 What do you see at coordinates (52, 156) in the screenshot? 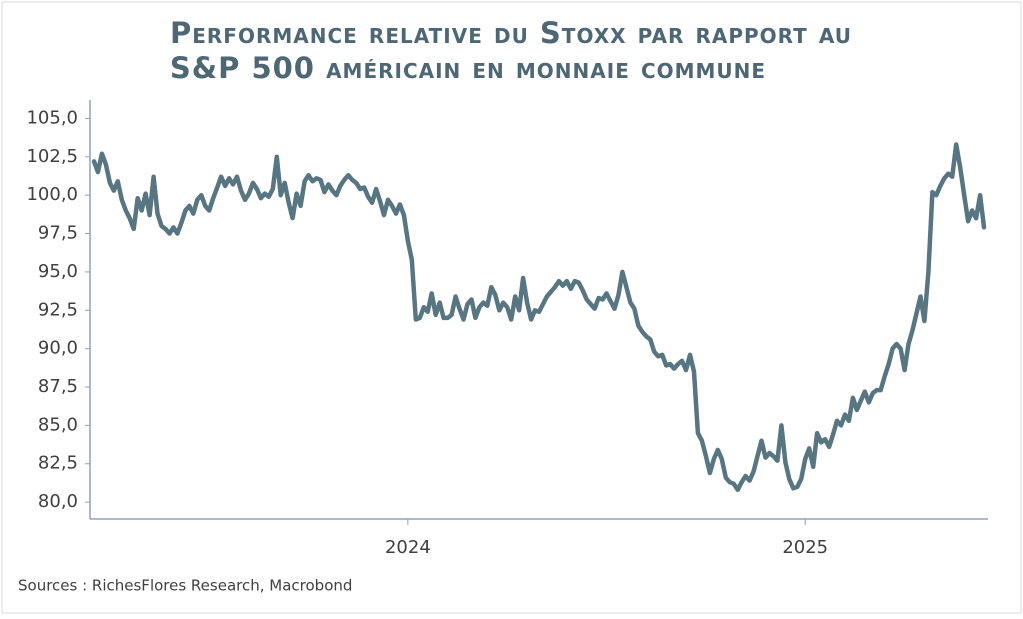
I see `y-tick-label: 102,5` at bounding box center [52, 156].